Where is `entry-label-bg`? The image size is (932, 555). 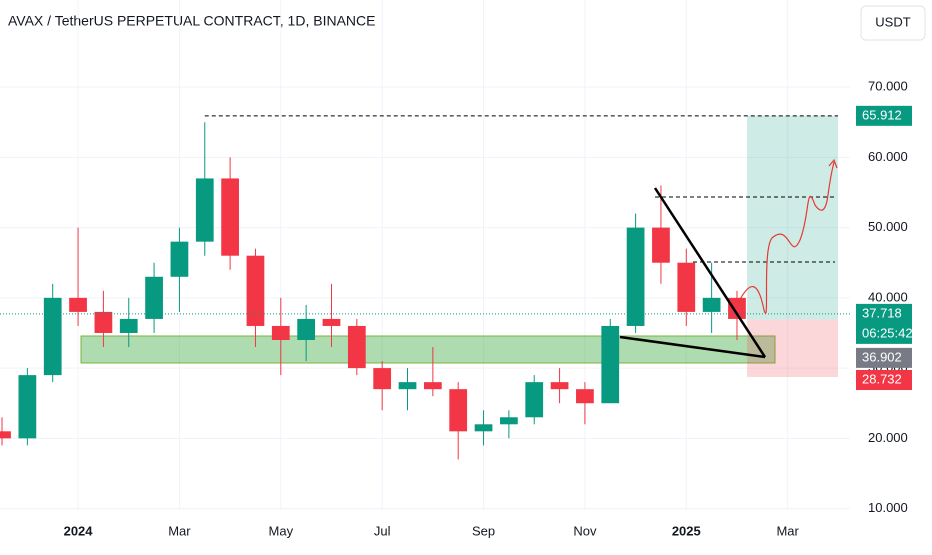 entry-label-bg is located at coordinates (884, 357).